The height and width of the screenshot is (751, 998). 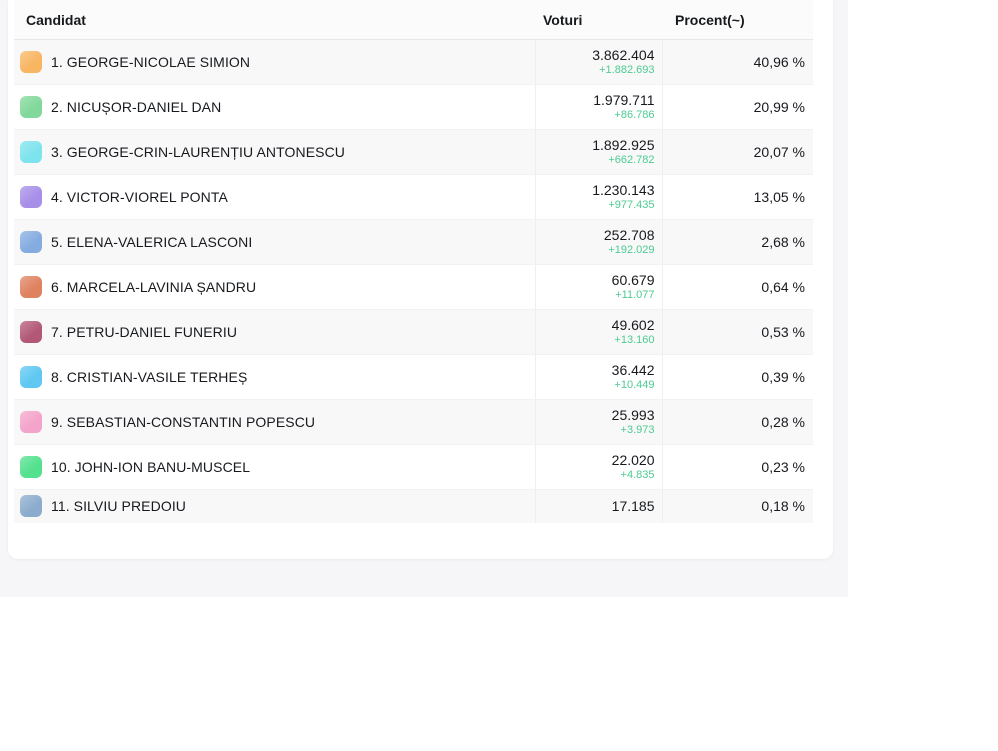 What do you see at coordinates (274, 197) in the screenshot?
I see `candidate-cell: 4. VICTOR-VIOREL PONTA` at bounding box center [274, 197].